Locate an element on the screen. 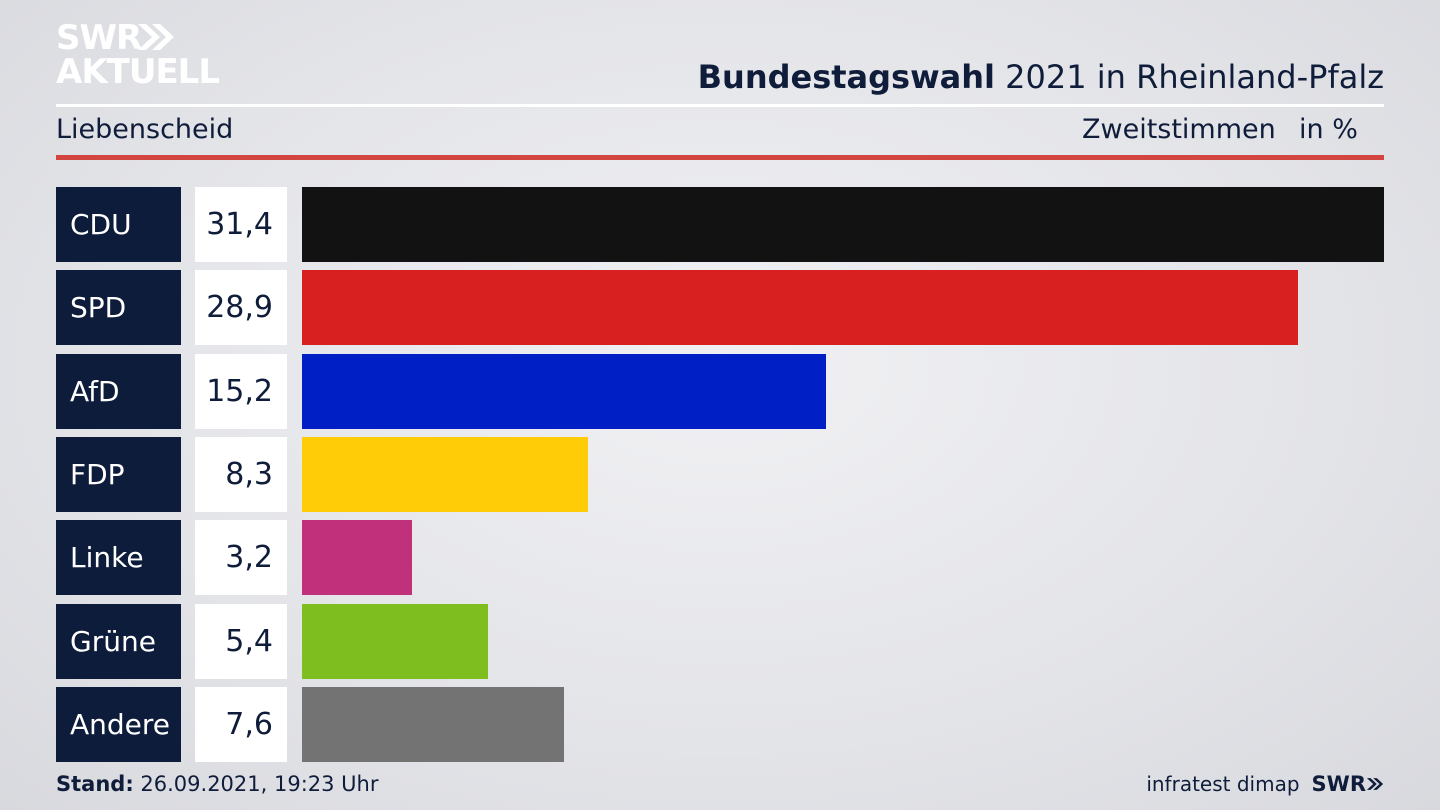 This screenshot has height=810, width=1440. party-label: CDU is located at coordinates (118, 224).